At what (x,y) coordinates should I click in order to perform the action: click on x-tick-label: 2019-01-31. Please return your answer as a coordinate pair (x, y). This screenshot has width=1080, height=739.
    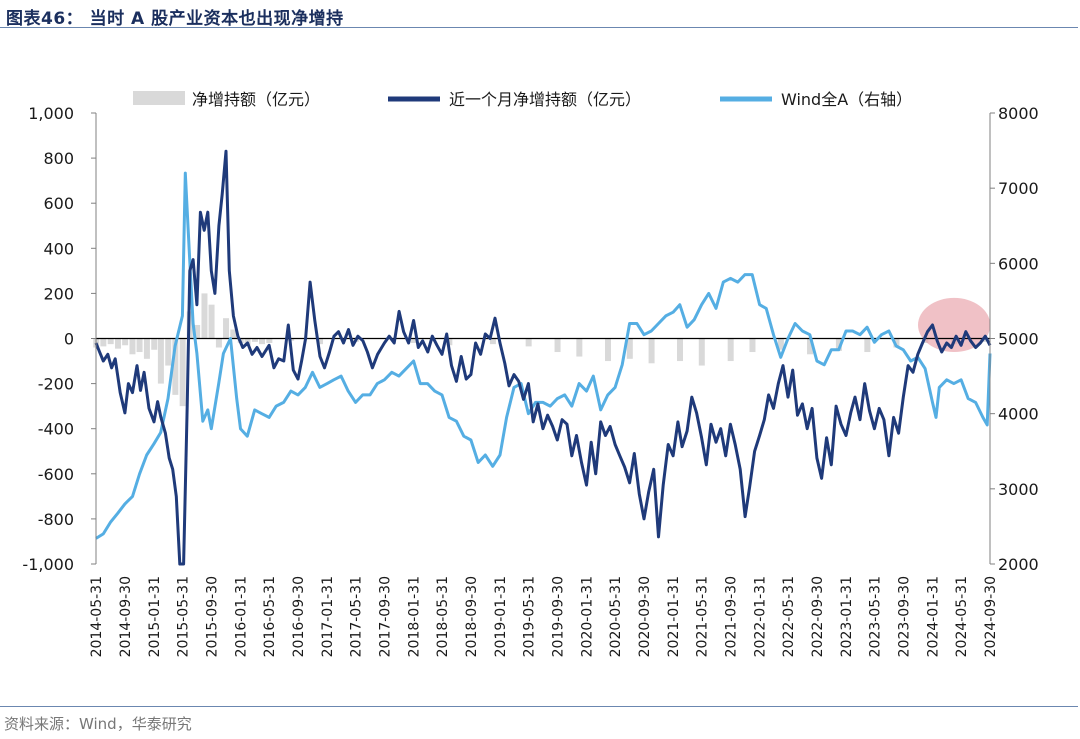
    Looking at the image, I should click on (501, 616).